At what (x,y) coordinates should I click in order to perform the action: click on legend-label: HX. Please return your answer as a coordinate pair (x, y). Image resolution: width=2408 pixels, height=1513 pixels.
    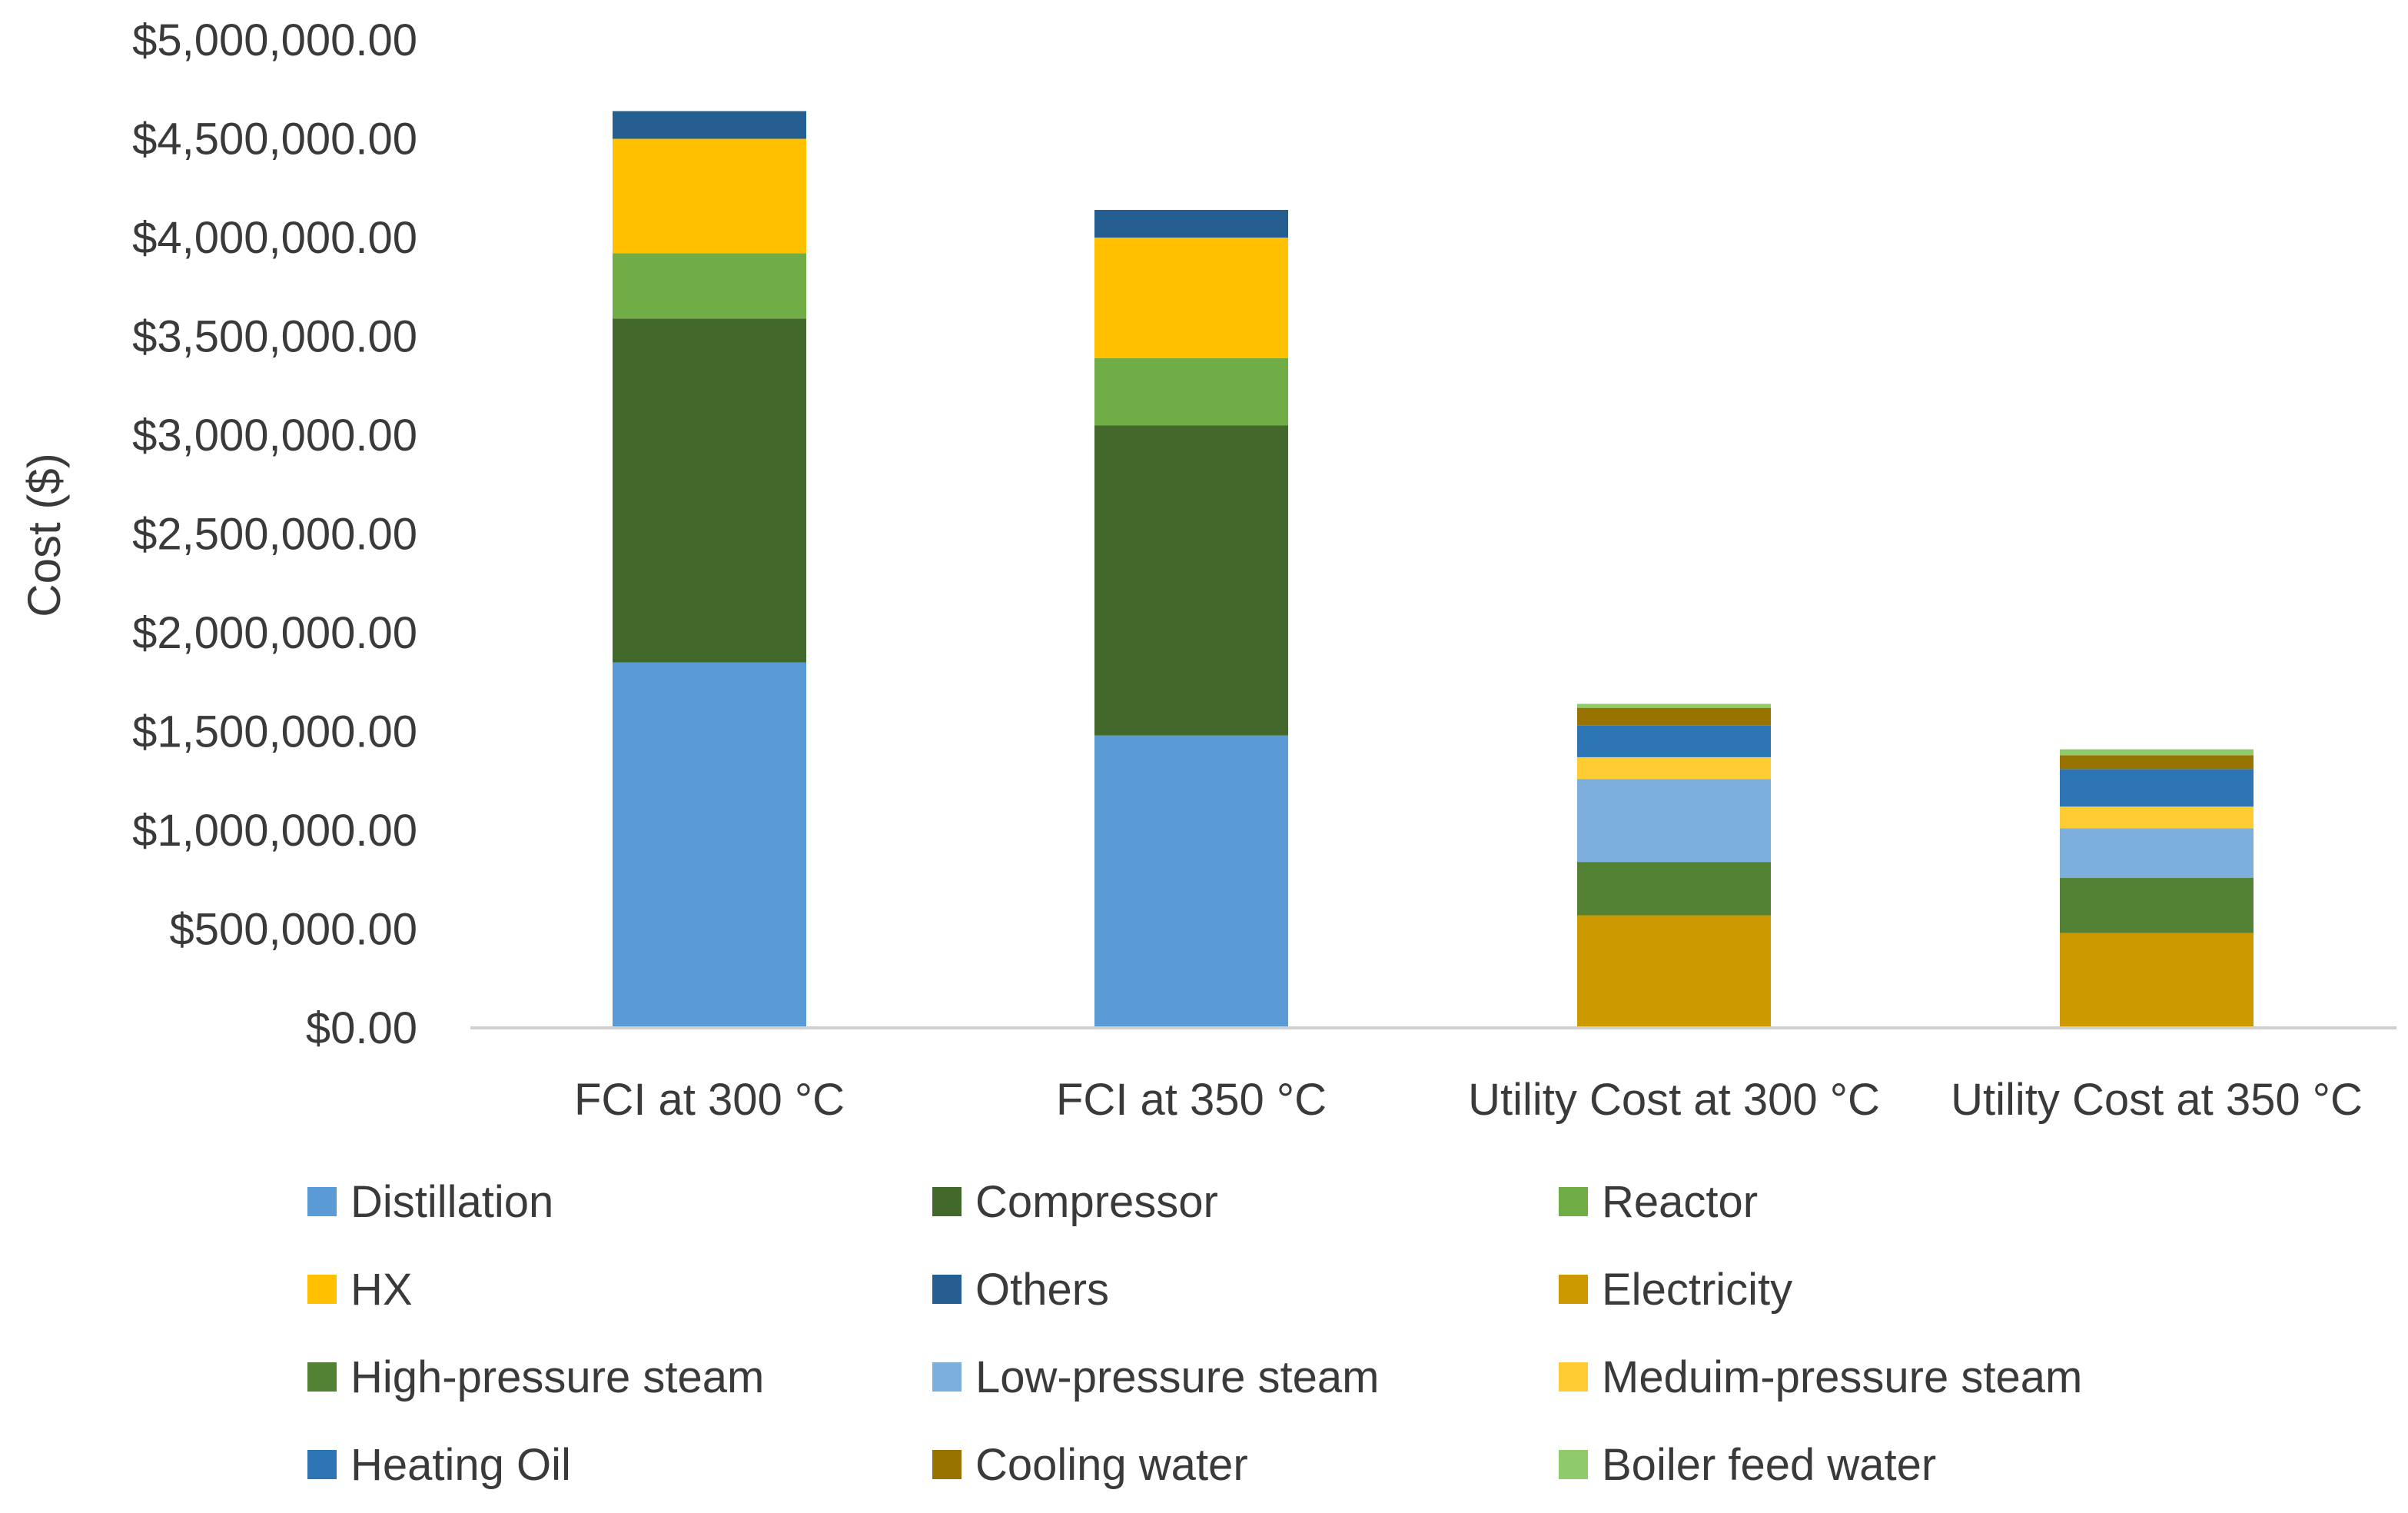
    Looking at the image, I should click on (381, 1290).